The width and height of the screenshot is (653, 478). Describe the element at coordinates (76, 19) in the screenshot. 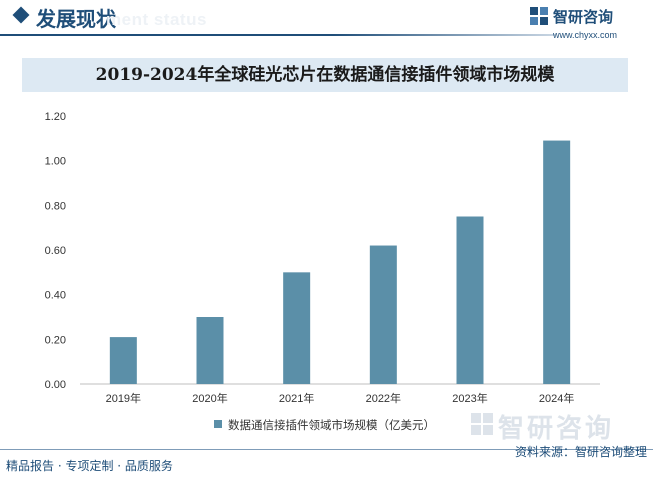

I see `section-title: 发展现状` at that location.